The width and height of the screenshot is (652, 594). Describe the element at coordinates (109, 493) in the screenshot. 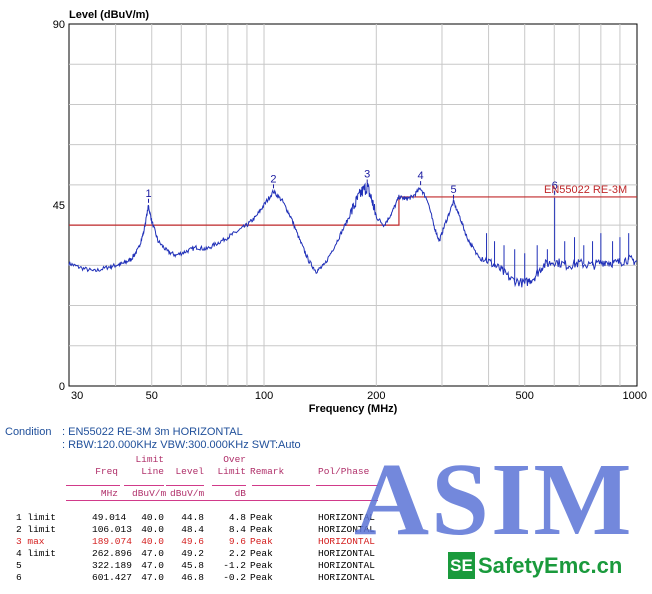

I see `table-unit-cell: MHz` at that location.